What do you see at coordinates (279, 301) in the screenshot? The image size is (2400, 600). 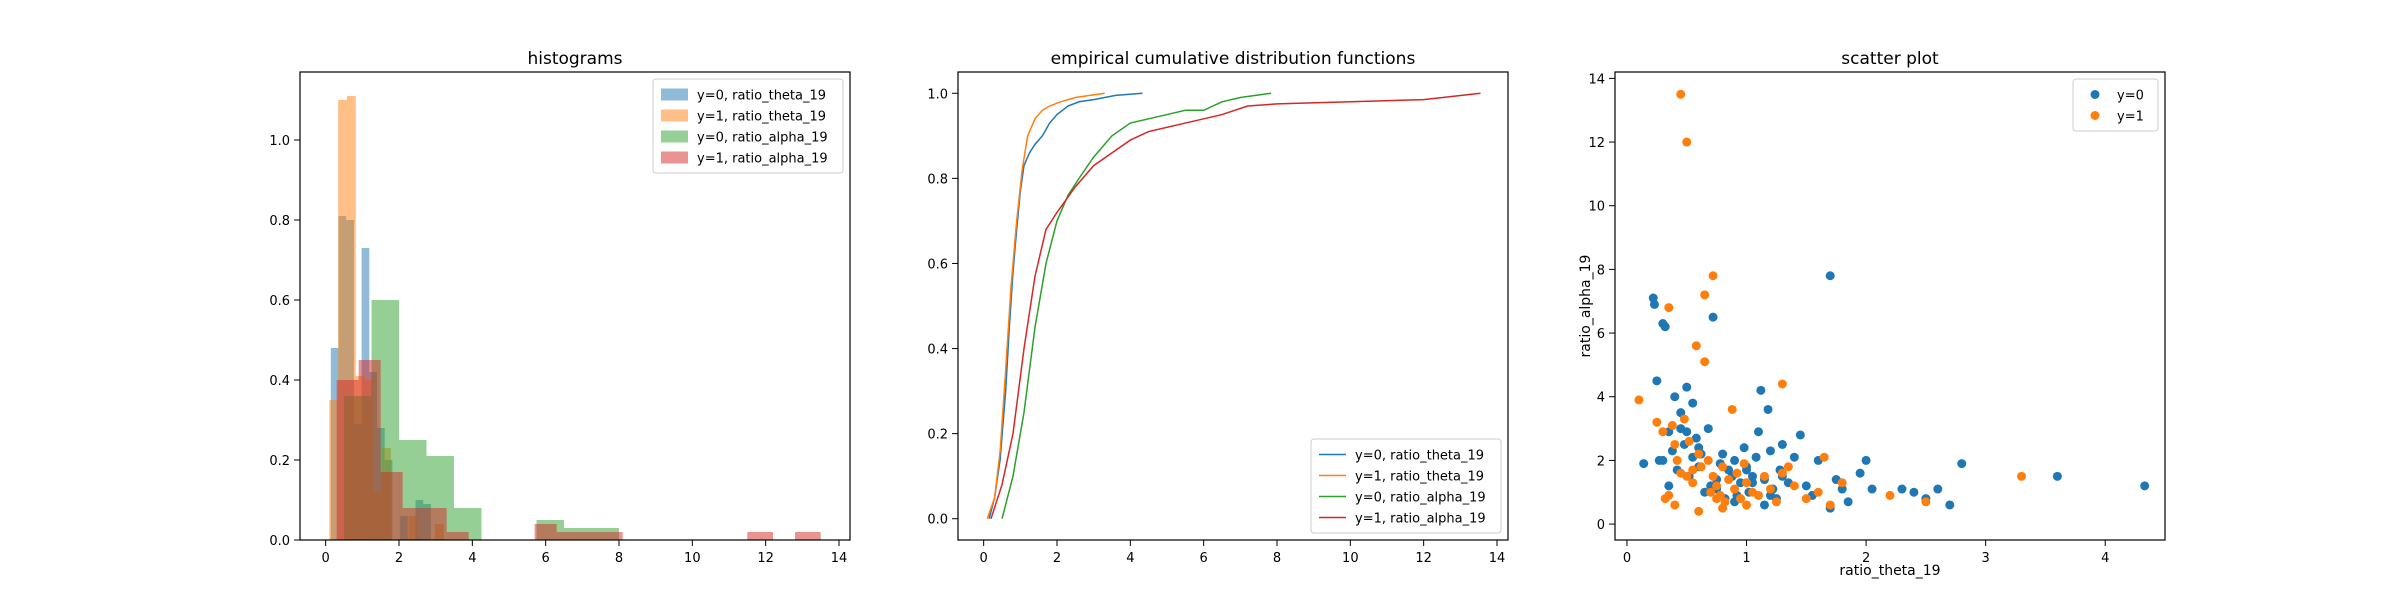 I see `y-tick-label: 0.6` at bounding box center [279, 301].